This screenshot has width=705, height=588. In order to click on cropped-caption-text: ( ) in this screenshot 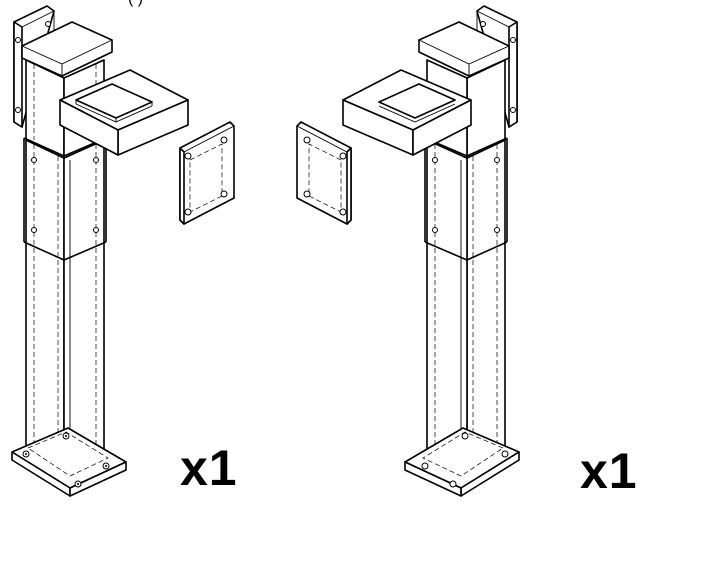, I will do `click(135, 3)`.